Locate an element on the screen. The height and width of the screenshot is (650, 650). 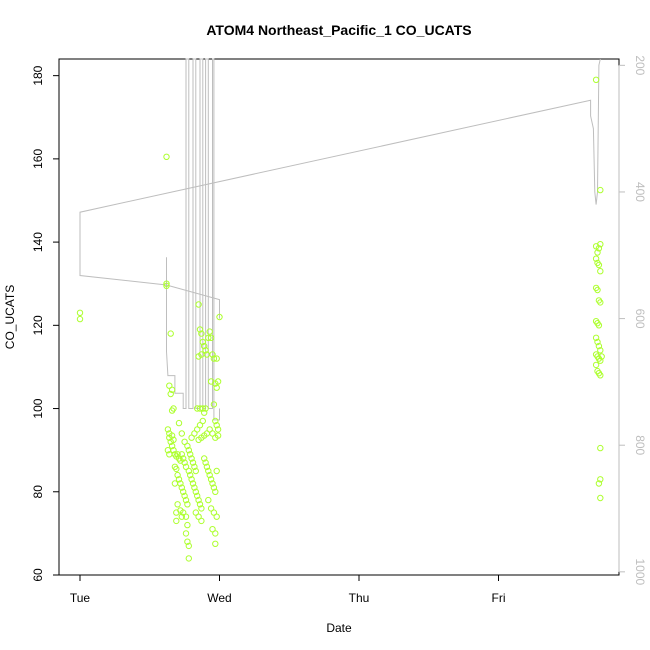
right-tick-label: 400 is located at coordinates (640, 192).